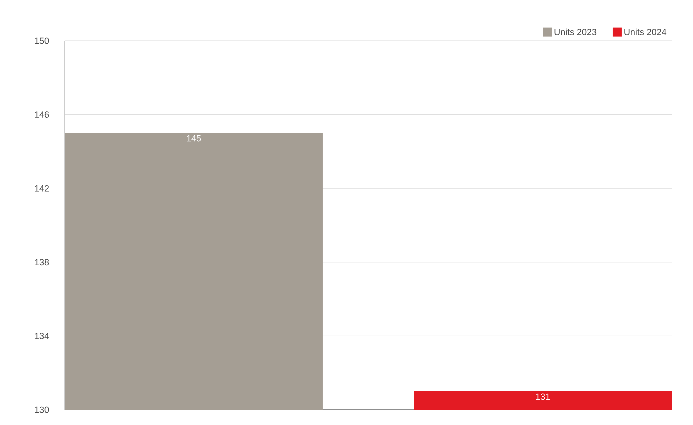 This screenshot has height=425, width=693. Describe the element at coordinates (194, 138) in the screenshot. I see `data-label: 145` at that location.